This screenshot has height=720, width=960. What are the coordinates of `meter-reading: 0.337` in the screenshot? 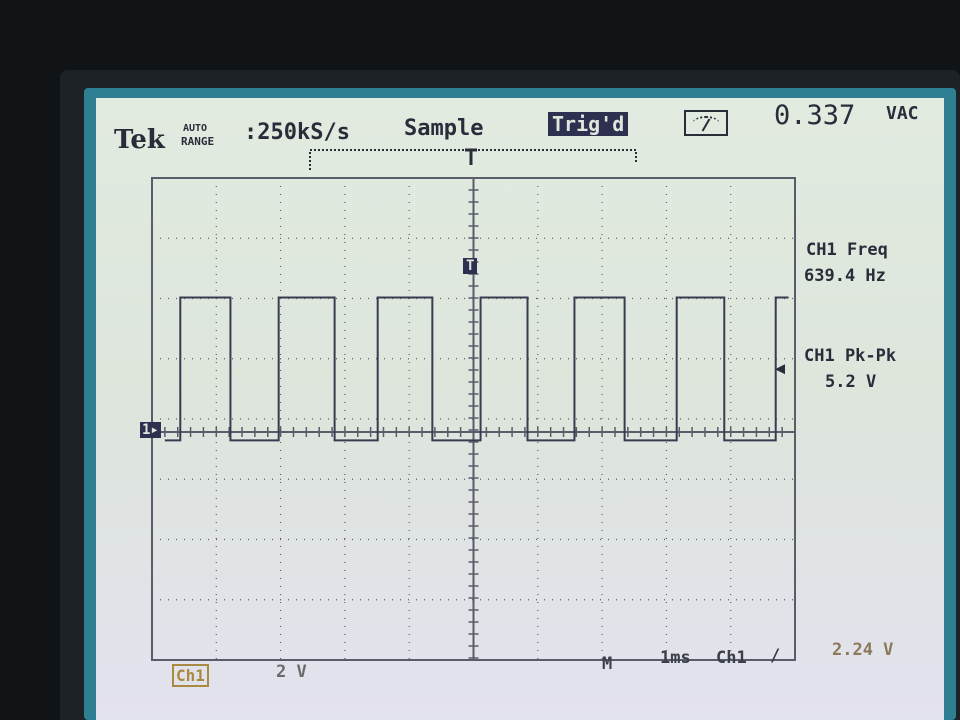 It's located at (815, 115).